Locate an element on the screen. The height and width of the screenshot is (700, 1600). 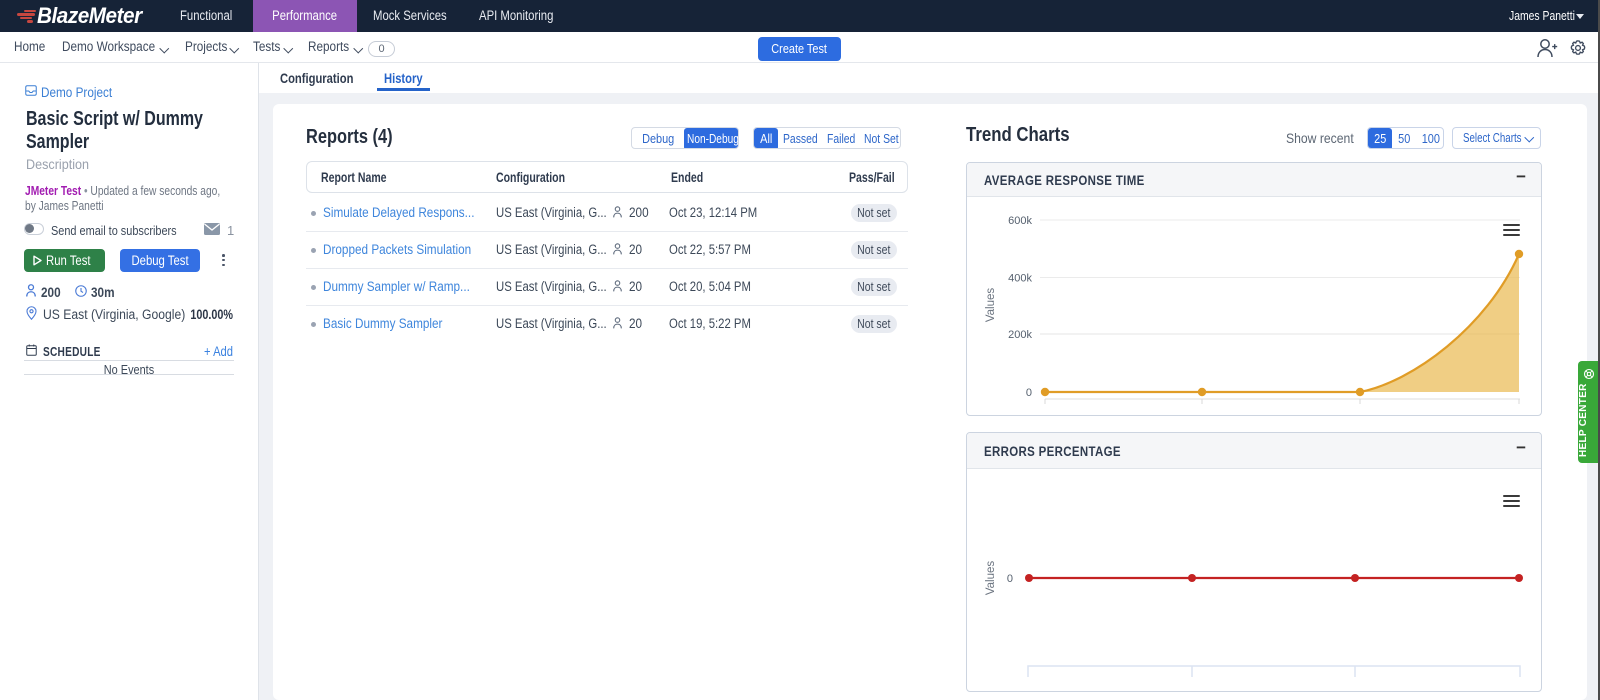
svg-text: 400k is located at coordinates (1020, 279).